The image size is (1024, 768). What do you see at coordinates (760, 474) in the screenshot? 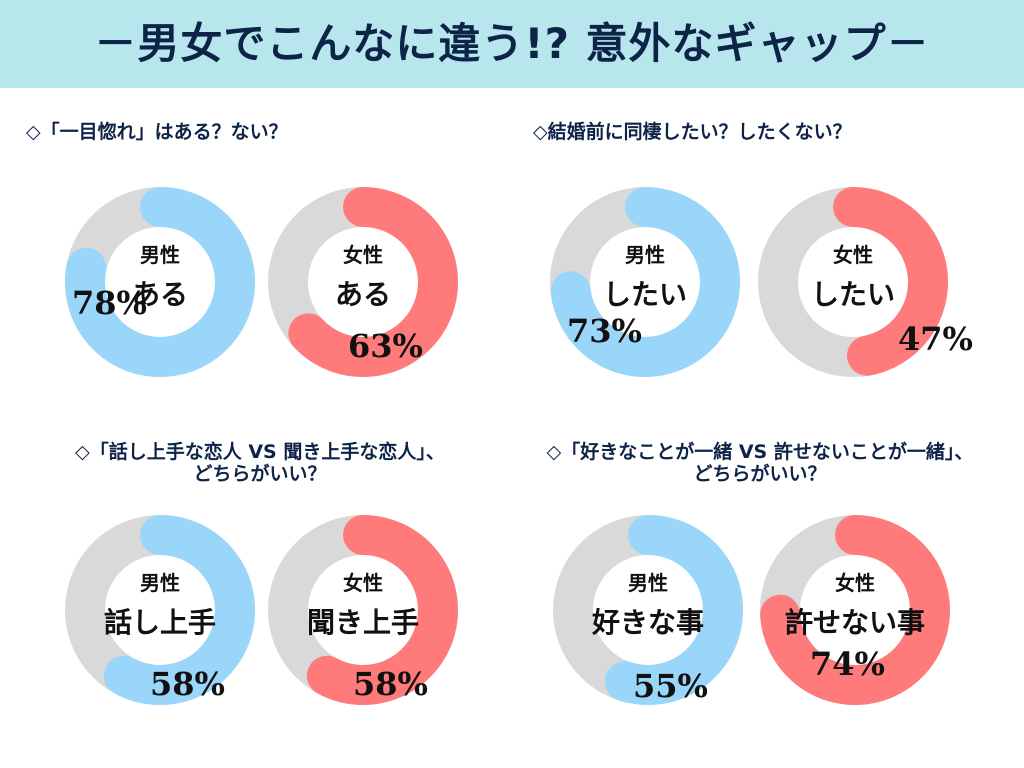
I see `question-4-line2: どちらがいい？` at bounding box center [760, 474].